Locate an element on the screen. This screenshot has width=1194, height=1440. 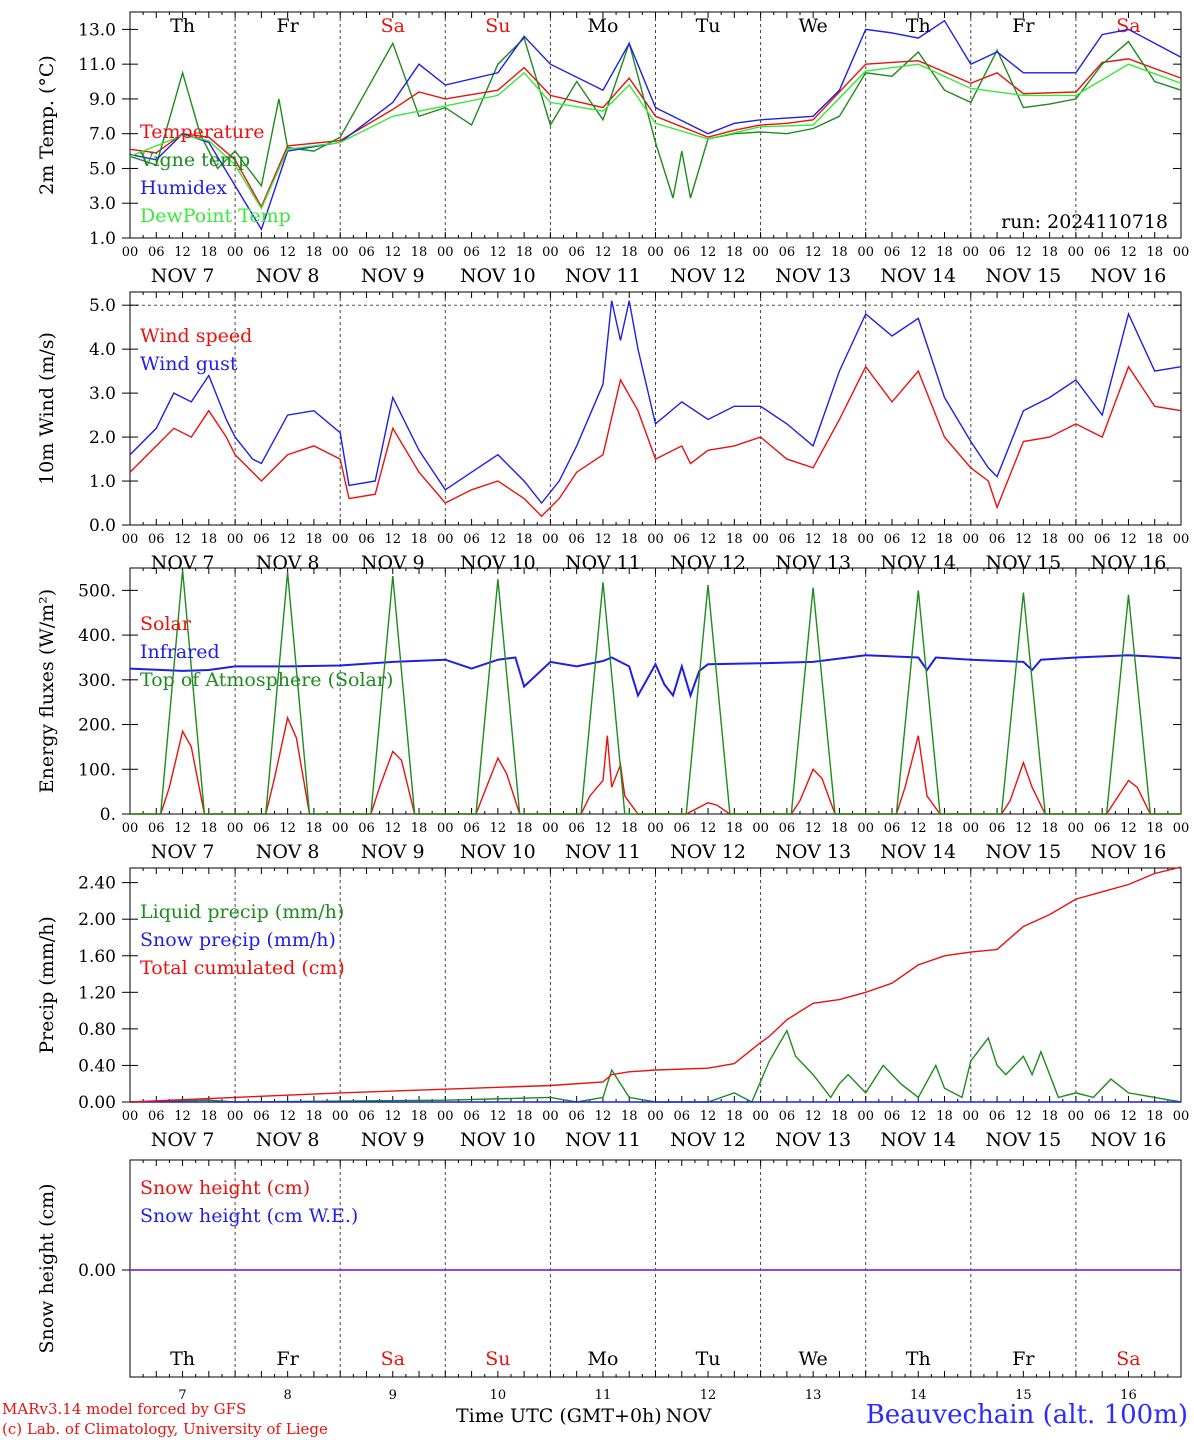
y-tick-label: 400. is located at coordinates (97, 636).